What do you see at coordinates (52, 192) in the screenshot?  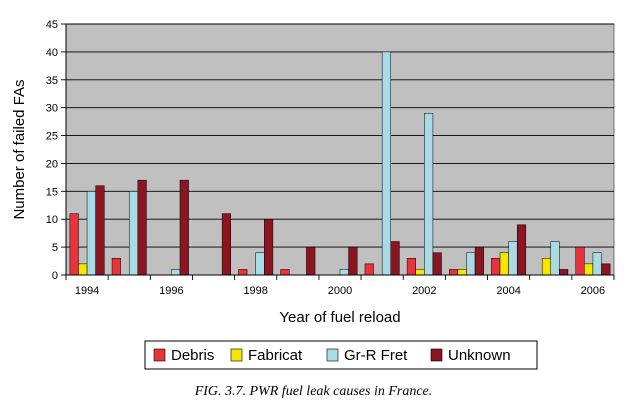 I see `y-tick-label: 15` at bounding box center [52, 192].